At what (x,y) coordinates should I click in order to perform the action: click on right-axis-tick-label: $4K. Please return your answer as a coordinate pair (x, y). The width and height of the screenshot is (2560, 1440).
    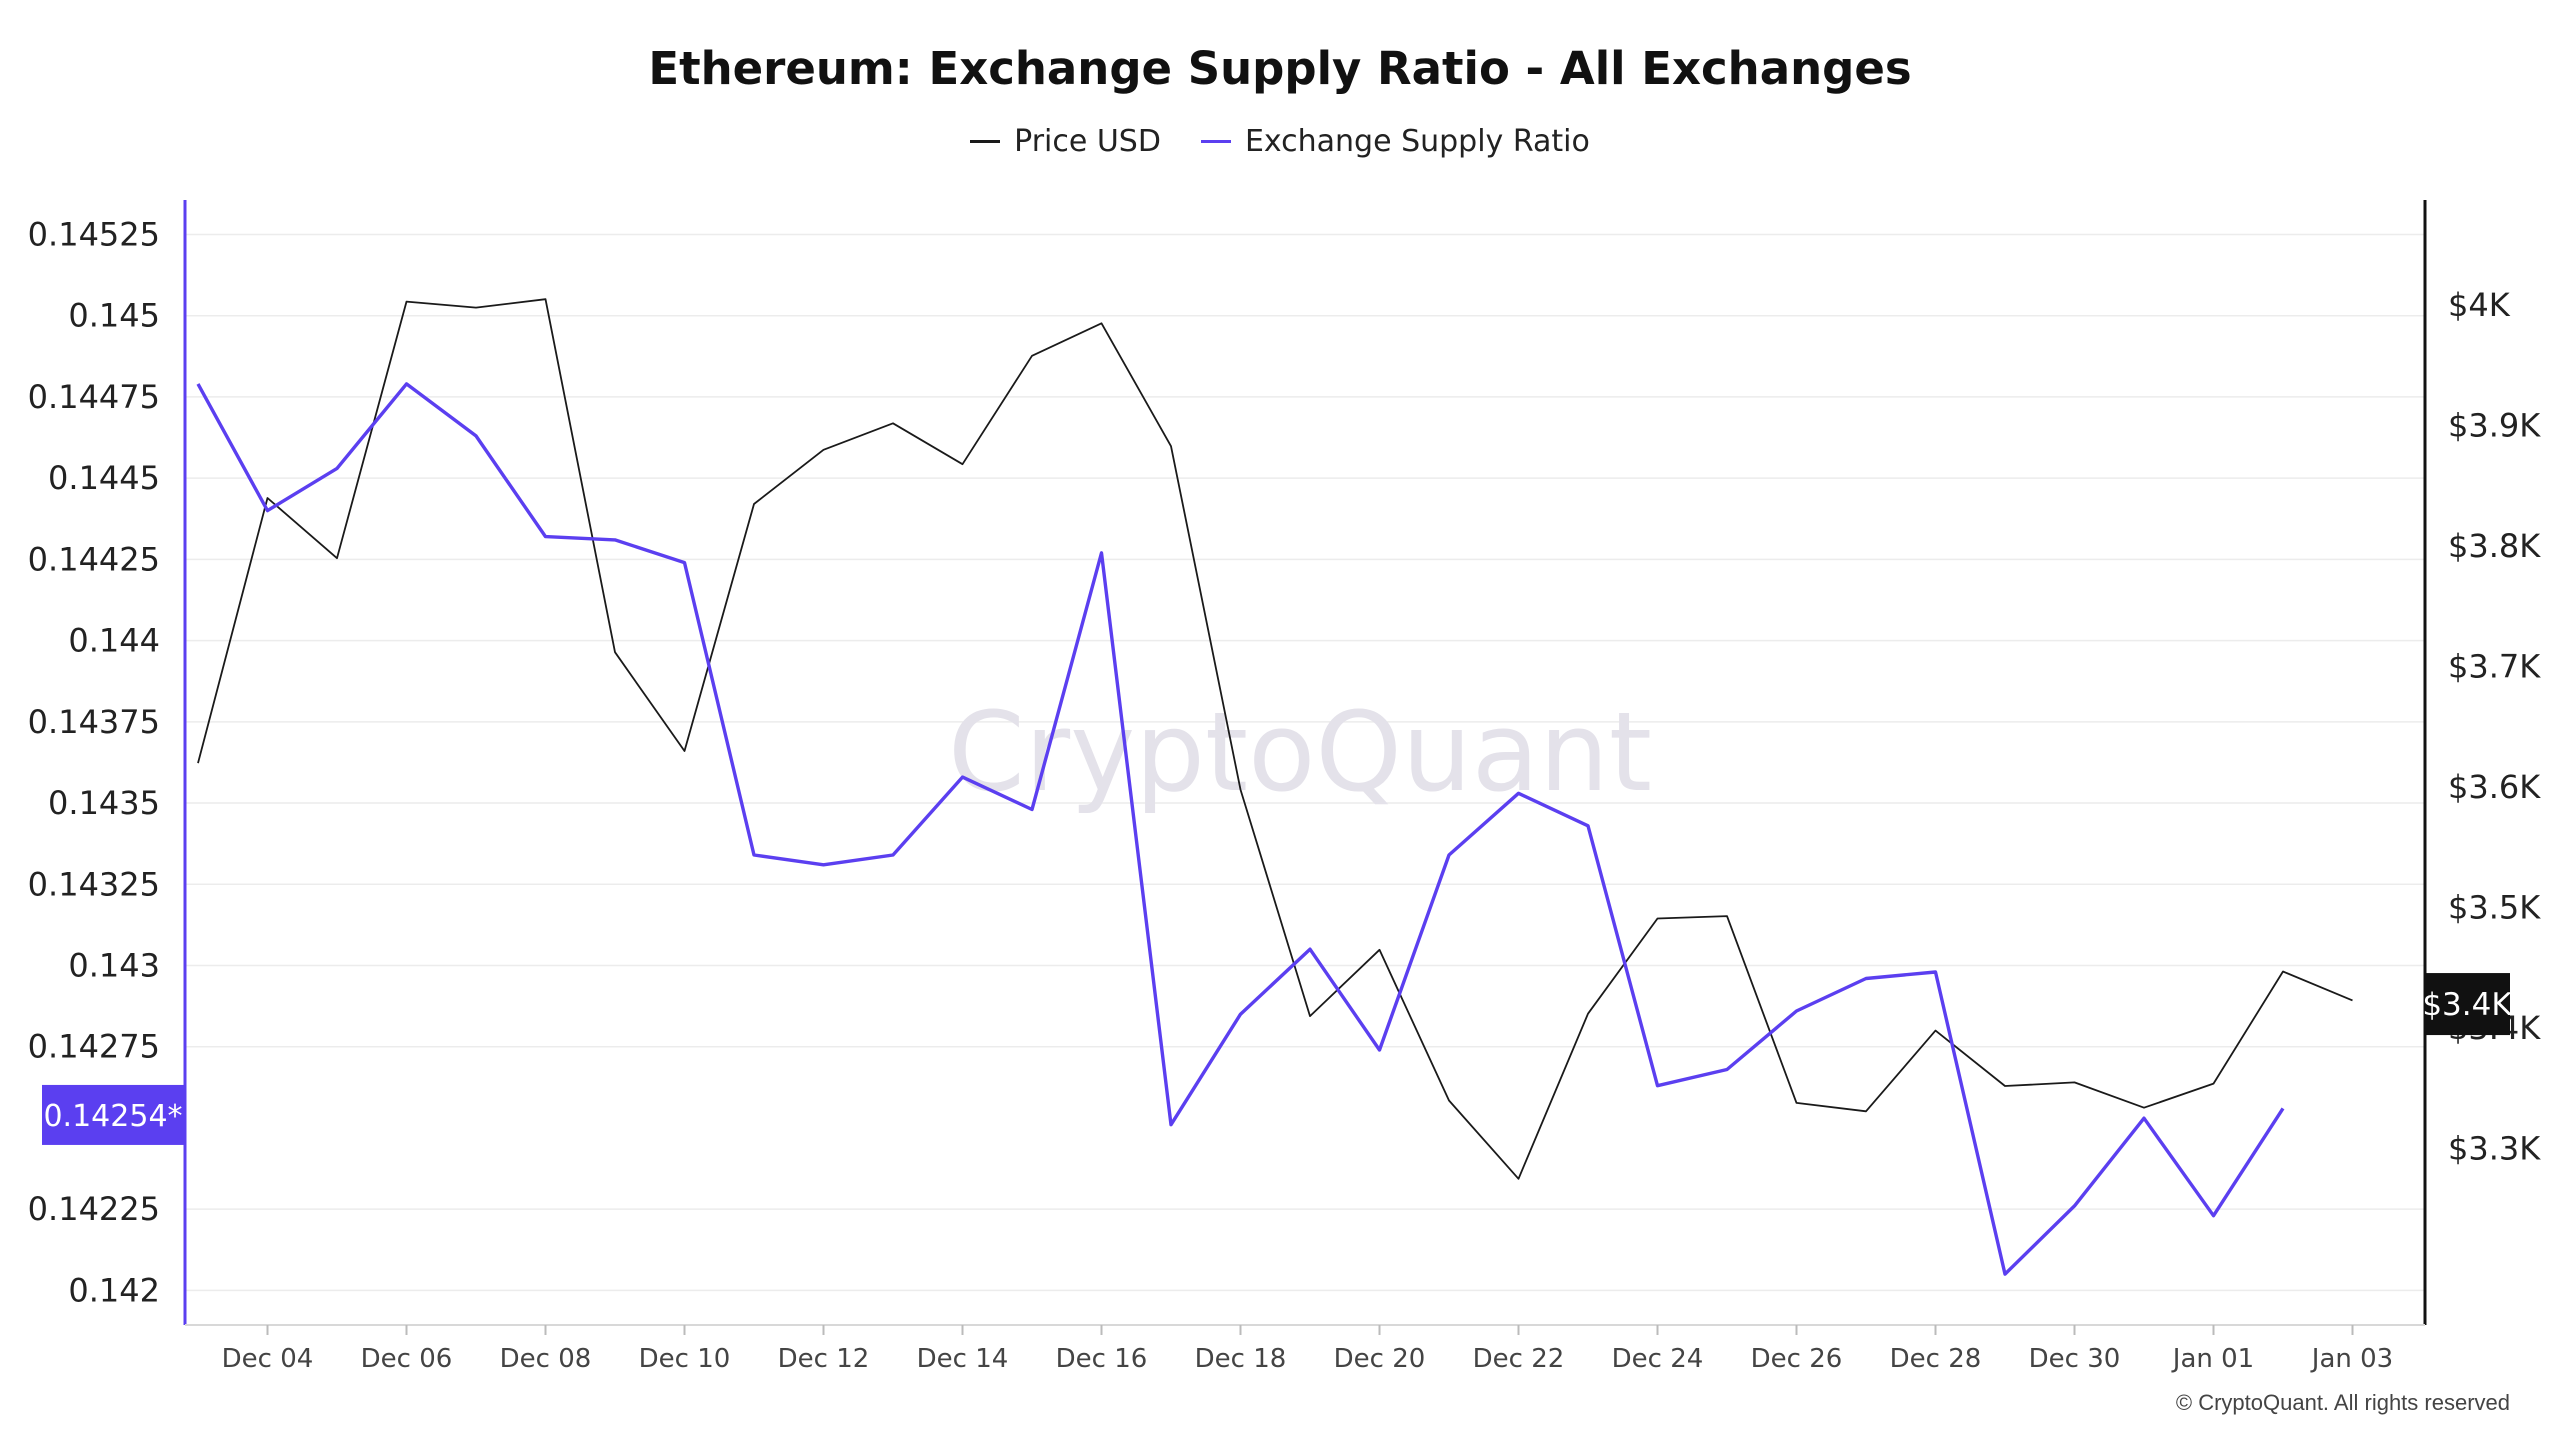
    Looking at the image, I should click on (2479, 305).